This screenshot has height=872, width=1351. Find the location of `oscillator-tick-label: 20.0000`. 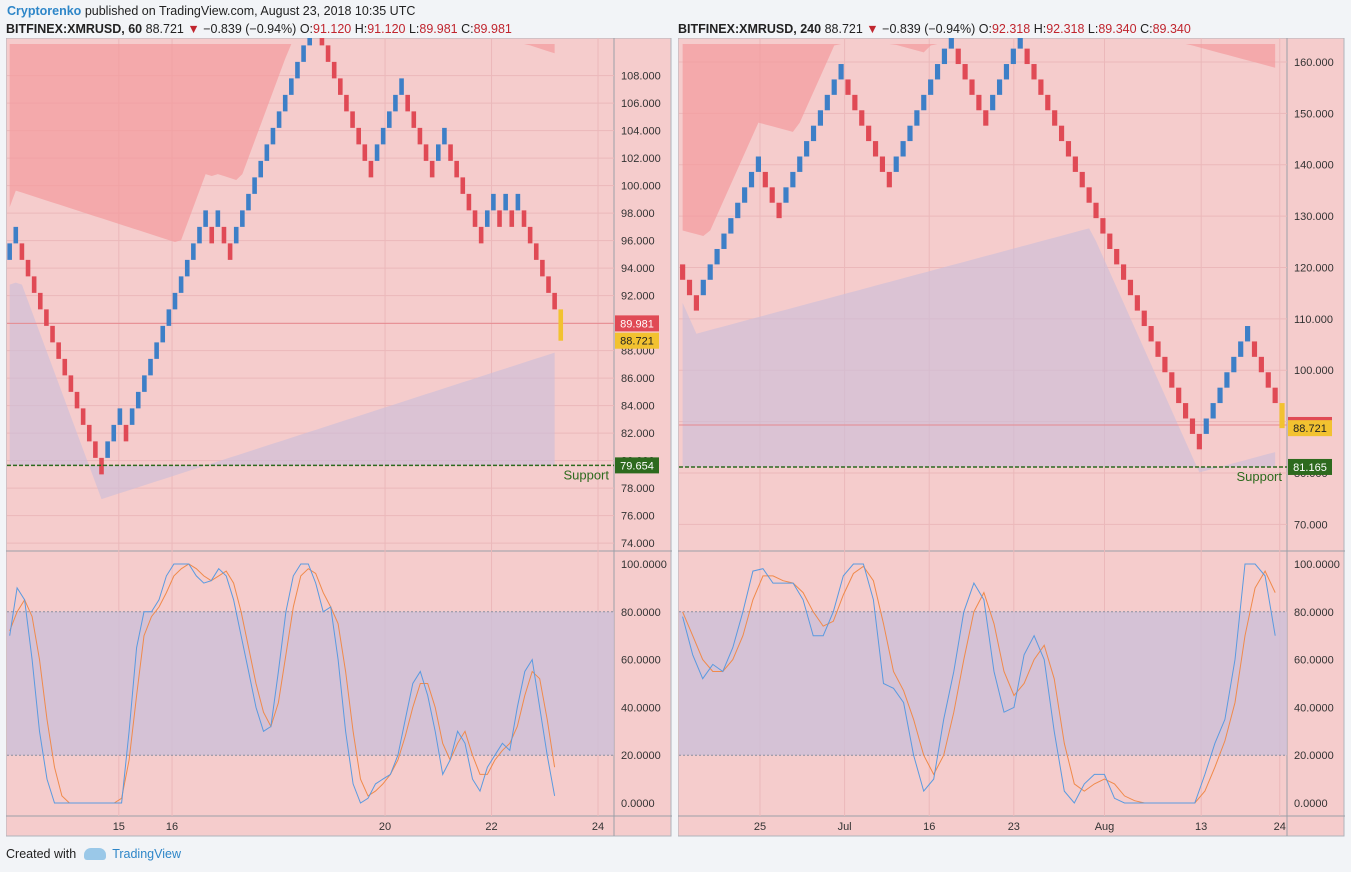

oscillator-tick-label: 20.0000 is located at coordinates (1314, 756).